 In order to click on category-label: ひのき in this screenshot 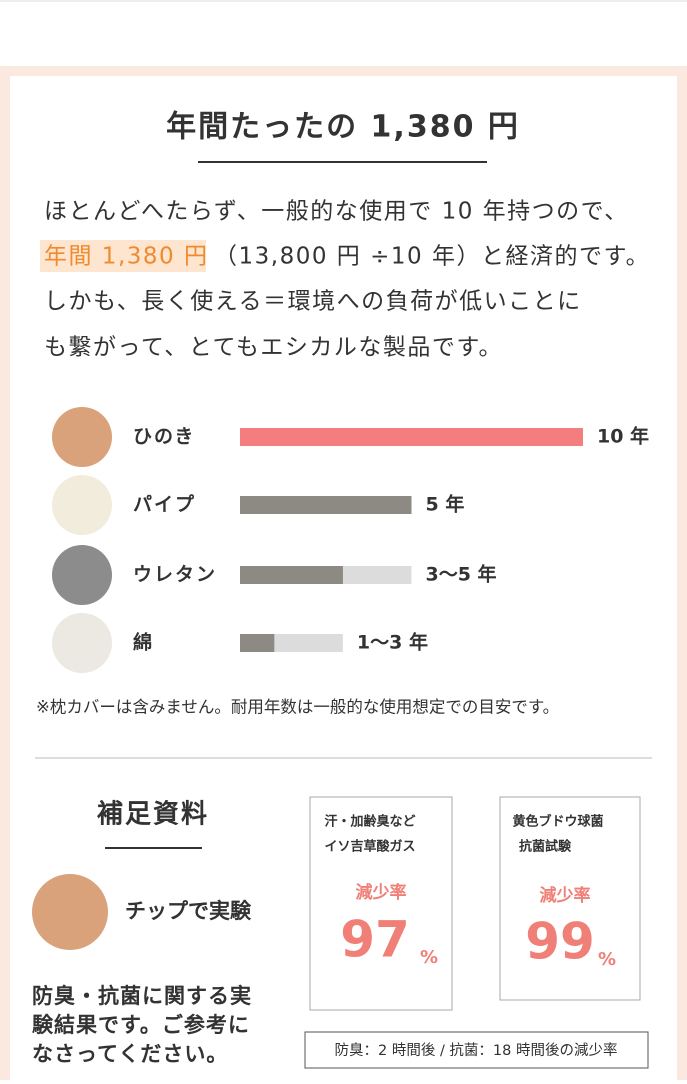, I will do `click(164, 437)`.